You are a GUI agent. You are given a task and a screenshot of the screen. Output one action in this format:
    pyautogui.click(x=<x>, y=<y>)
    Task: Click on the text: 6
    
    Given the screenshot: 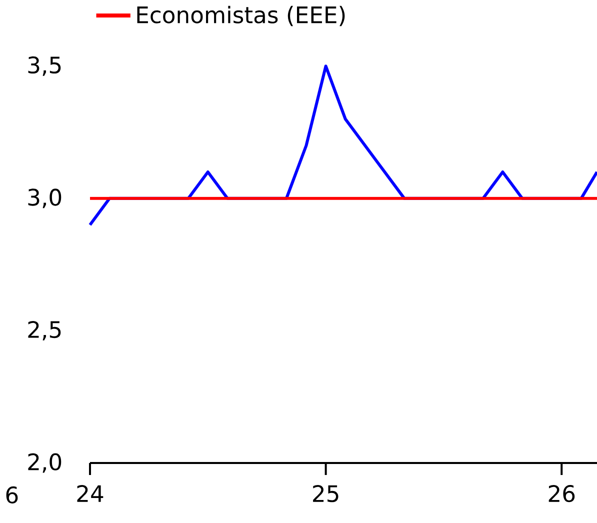 What is the action you would take?
    pyautogui.click(x=12, y=495)
    